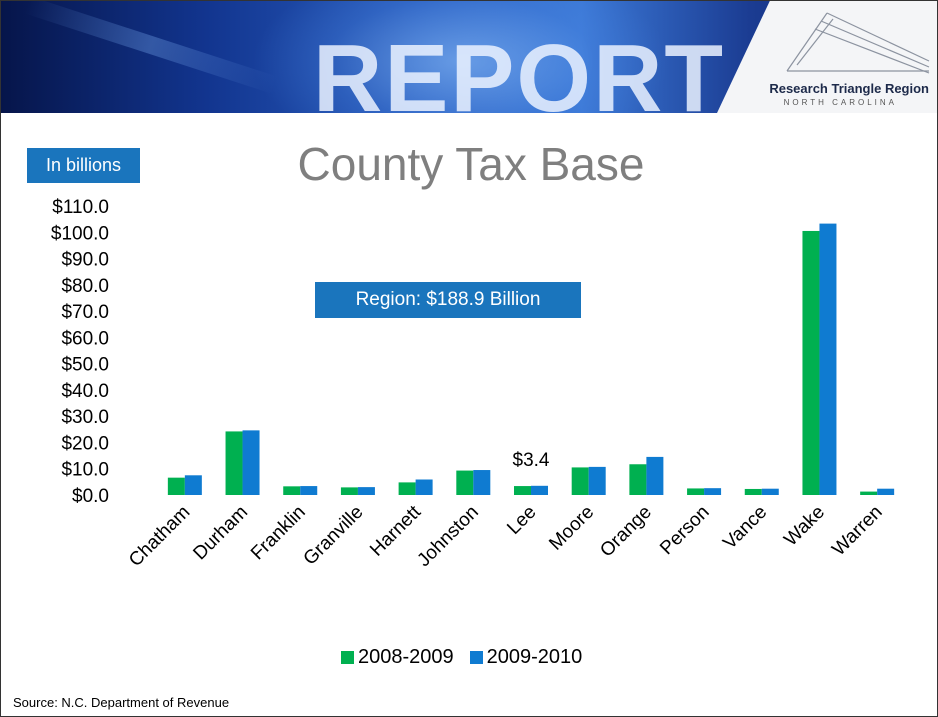  I want to click on y-tick-label: $40.0, so click(85, 391).